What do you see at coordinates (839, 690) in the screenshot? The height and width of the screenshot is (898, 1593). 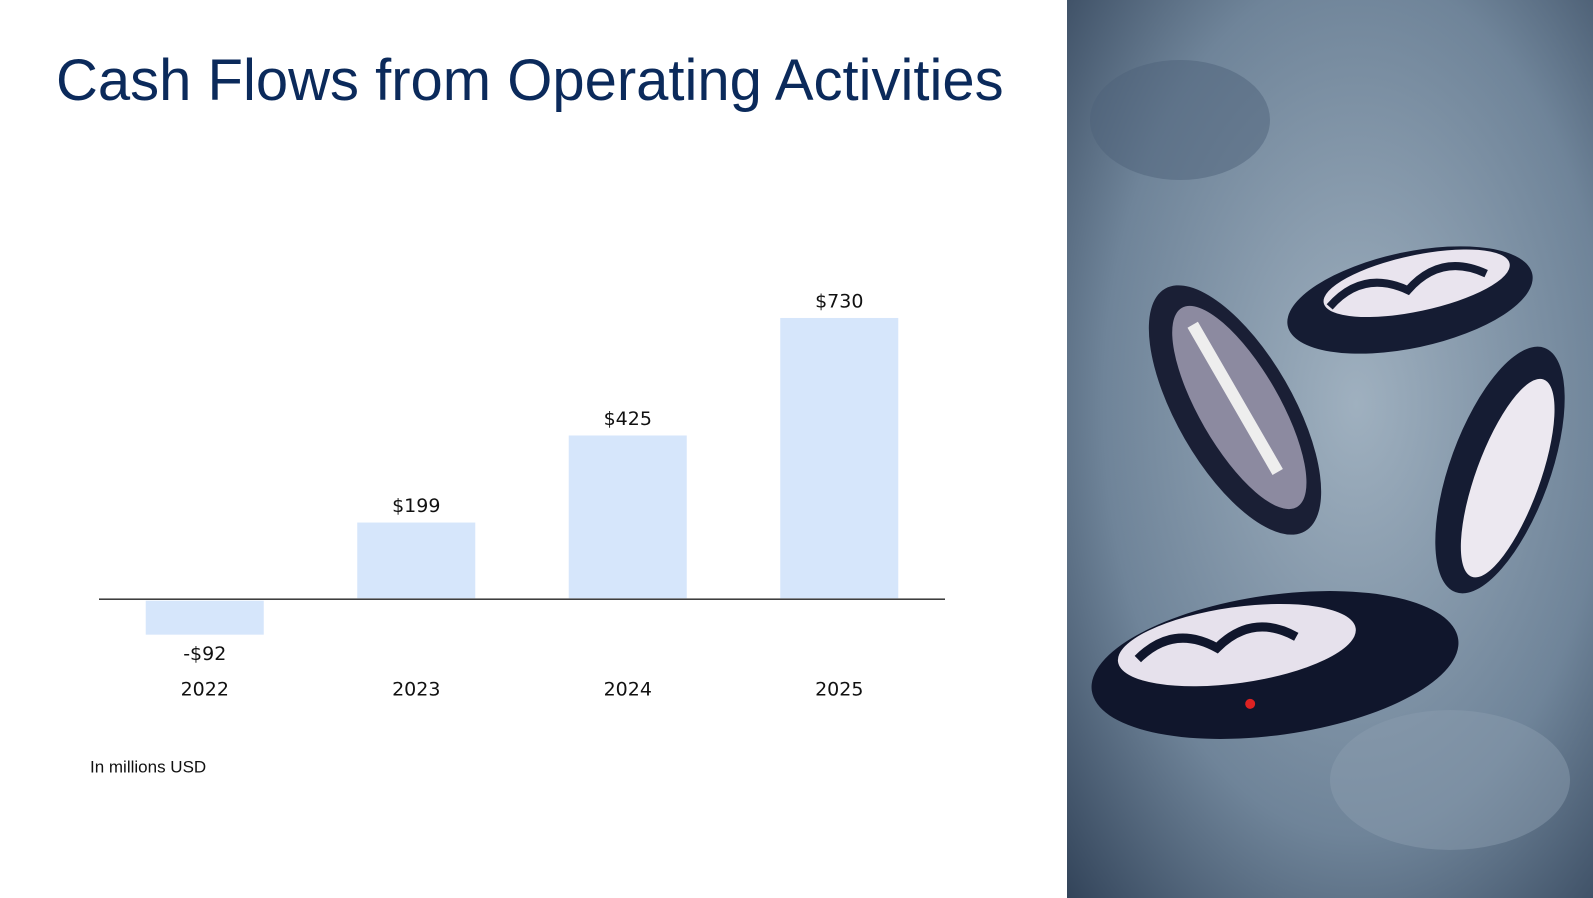 I see `x-tick-label: 2025` at bounding box center [839, 690].